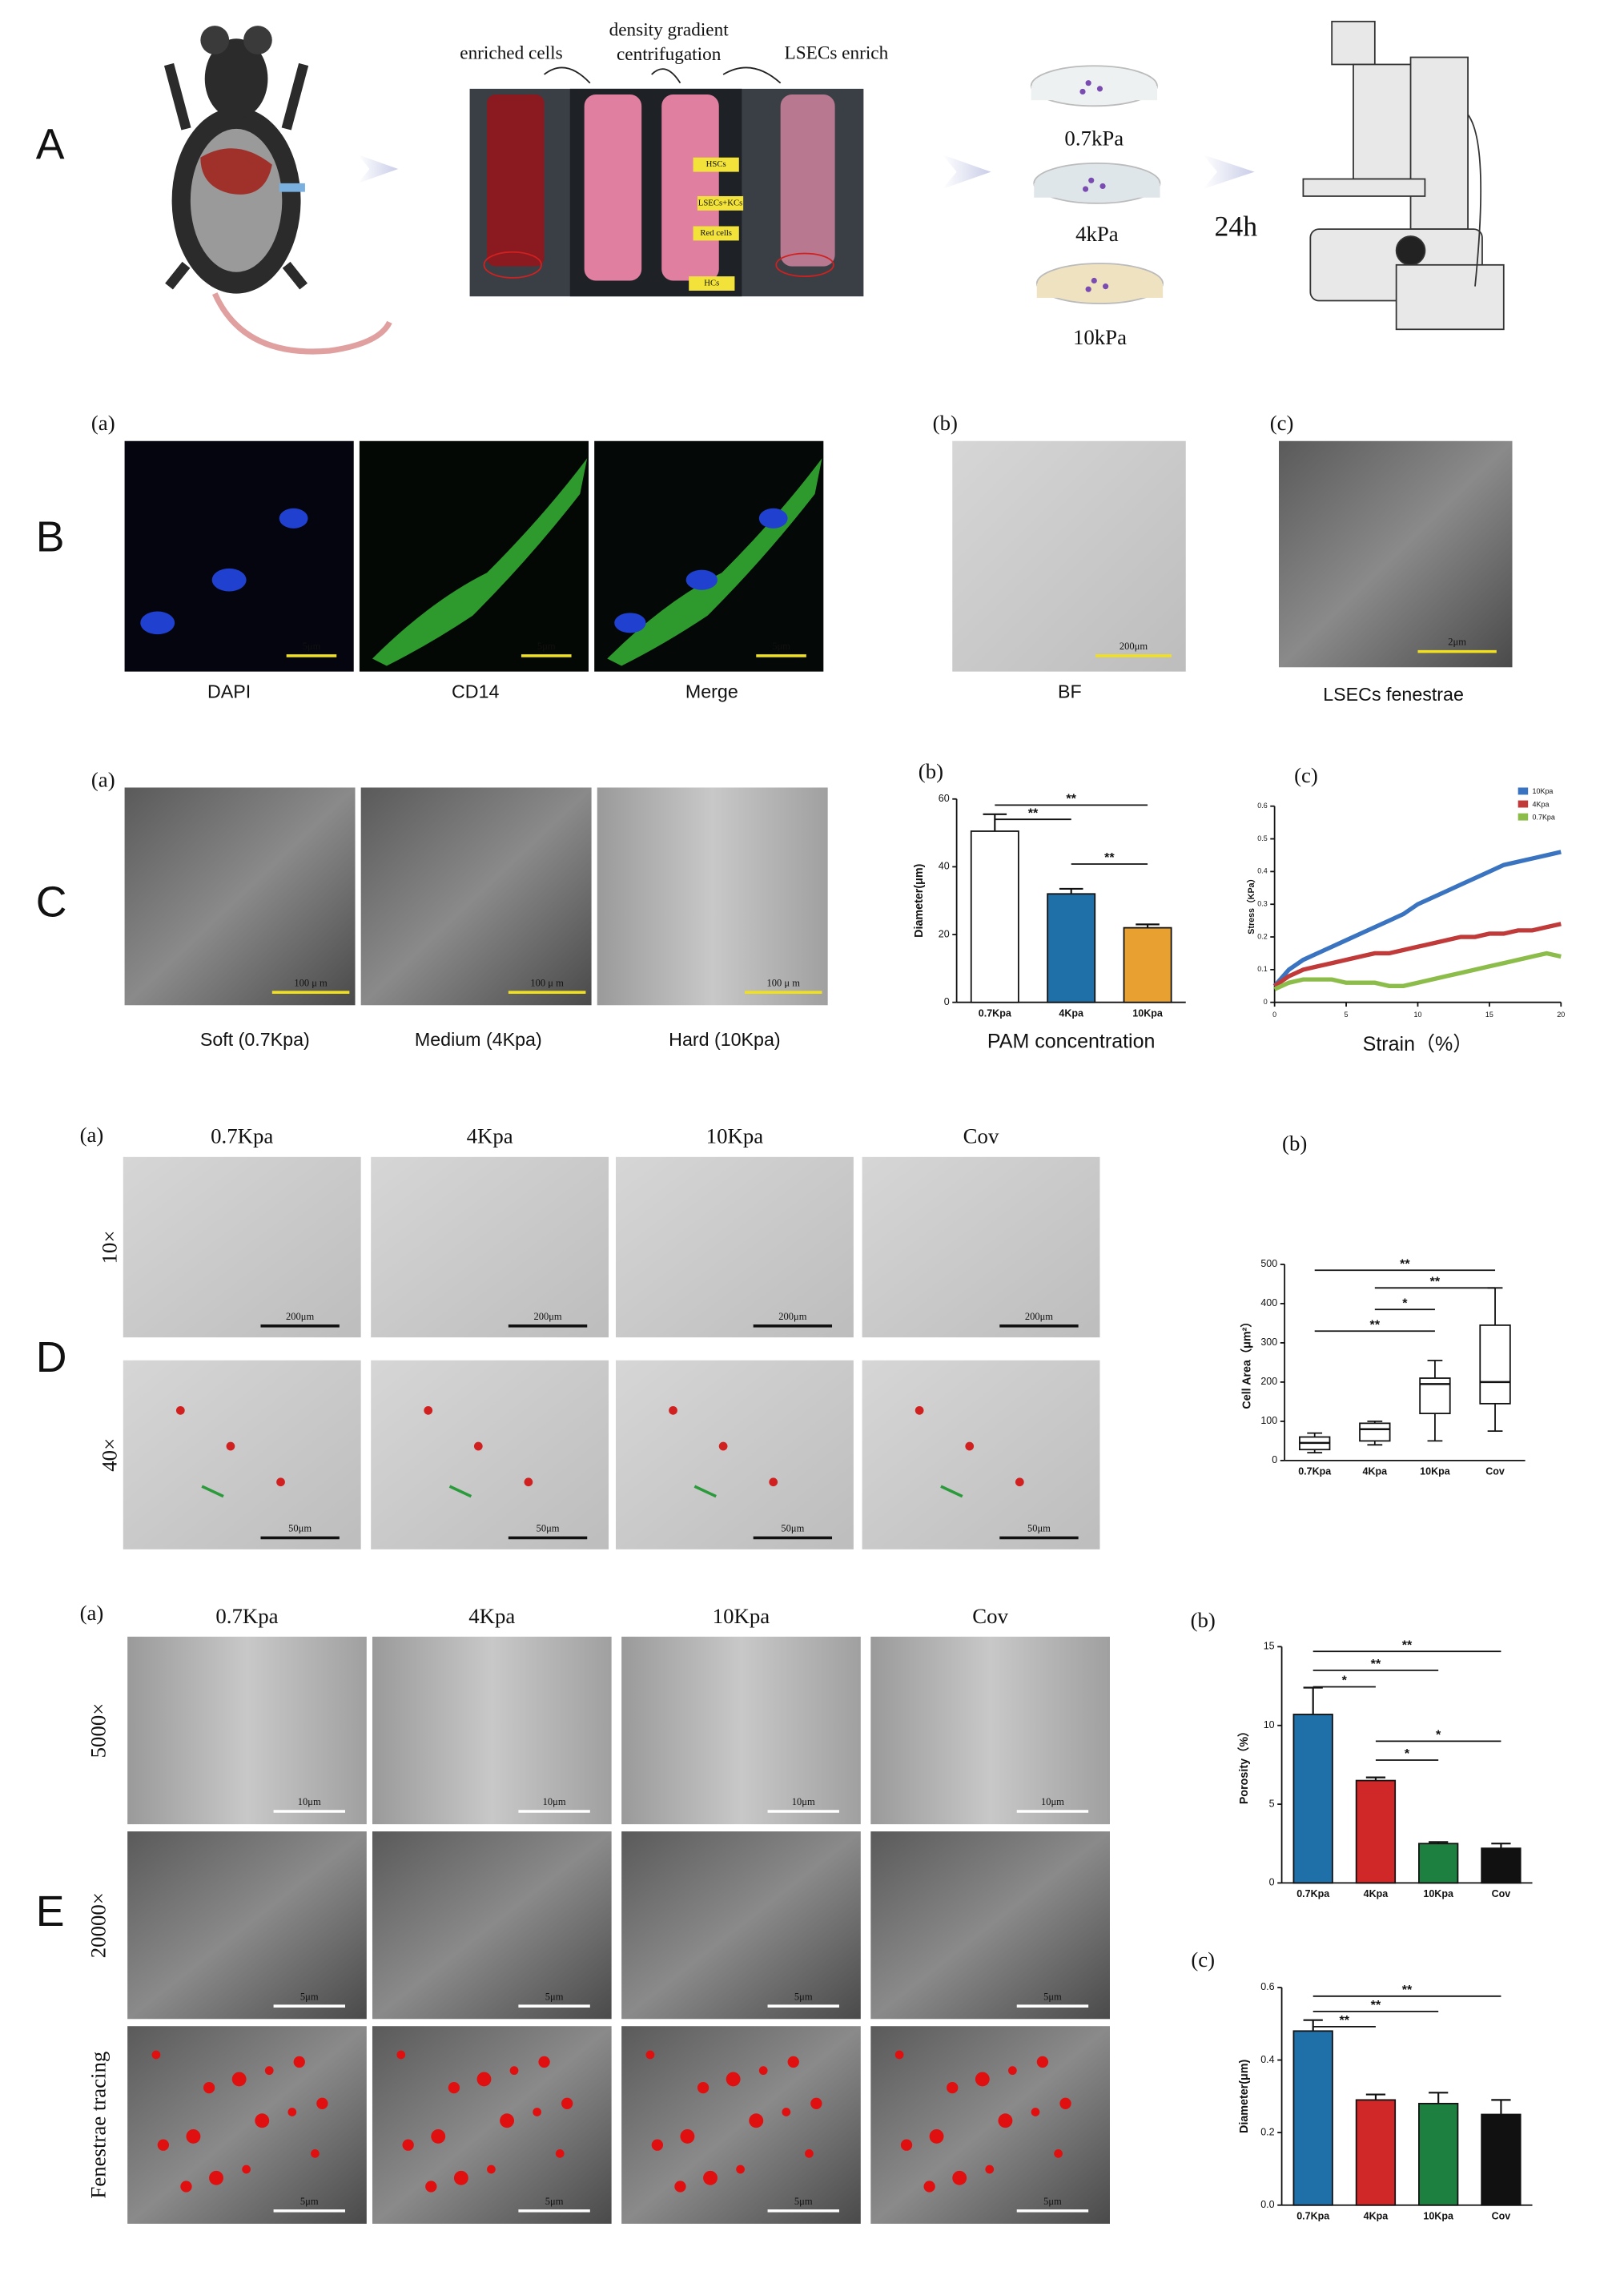  I want to click on layer-label-bg, so click(716, 164).